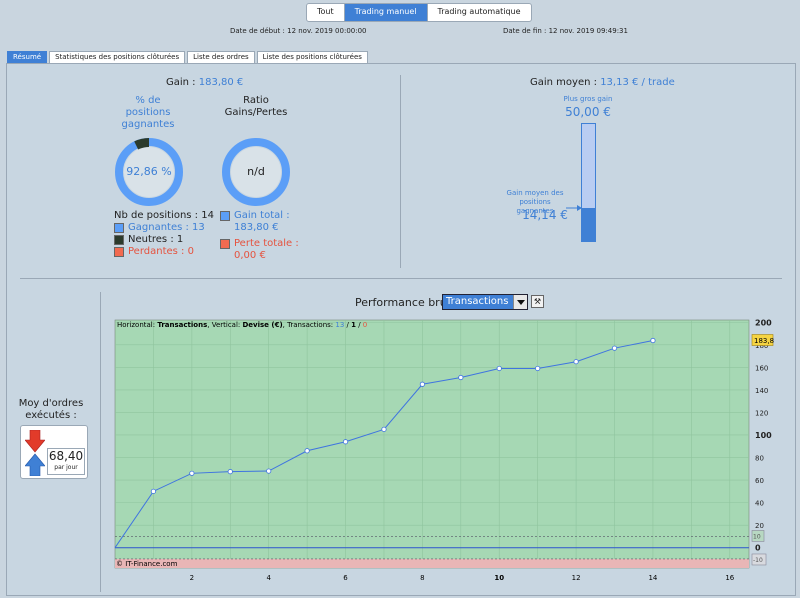 The image size is (800, 598). What do you see at coordinates (224, 325) in the screenshot?
I see `chart-header-mid: , Vertical:` at bounding box center [224, 325].